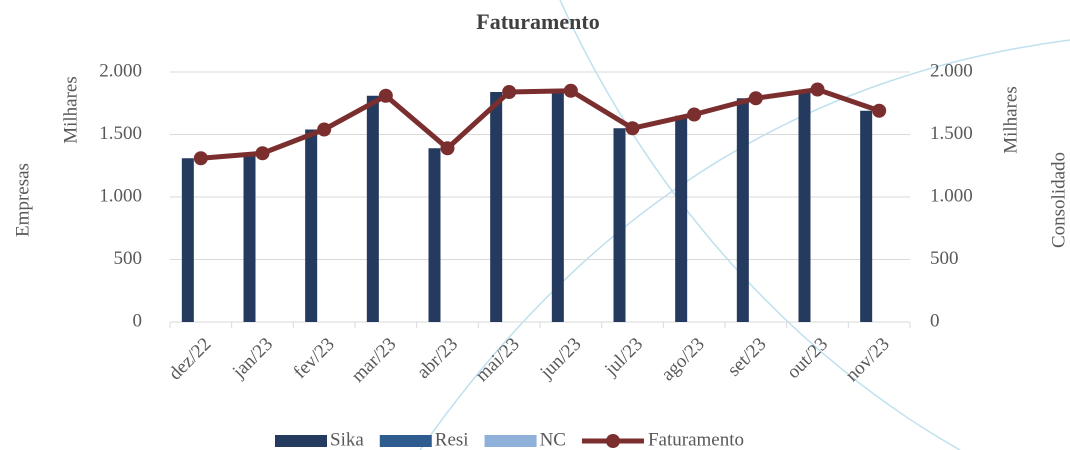 The width and height of the screenshot is (1070, 450). Describe the element at coordinates (498, 360) in the screenshot. I see `x-tick-label: mai/23` at that location.